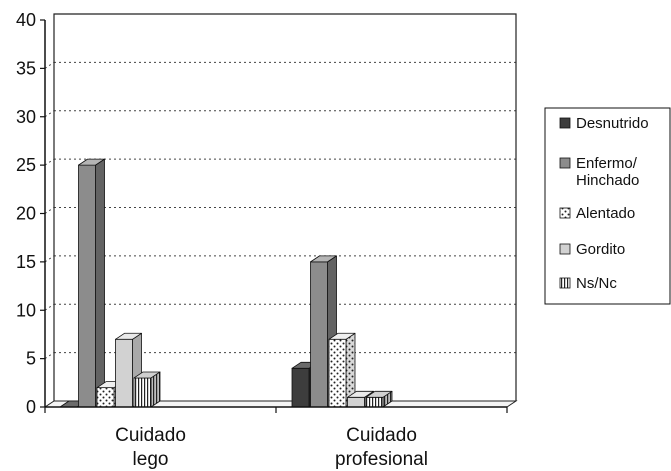 This screenshot has height=471, width=671. What do you see at coordinates (100, 283) in the screenshot?
I see `bar-side` at bounding box center [100, 283].